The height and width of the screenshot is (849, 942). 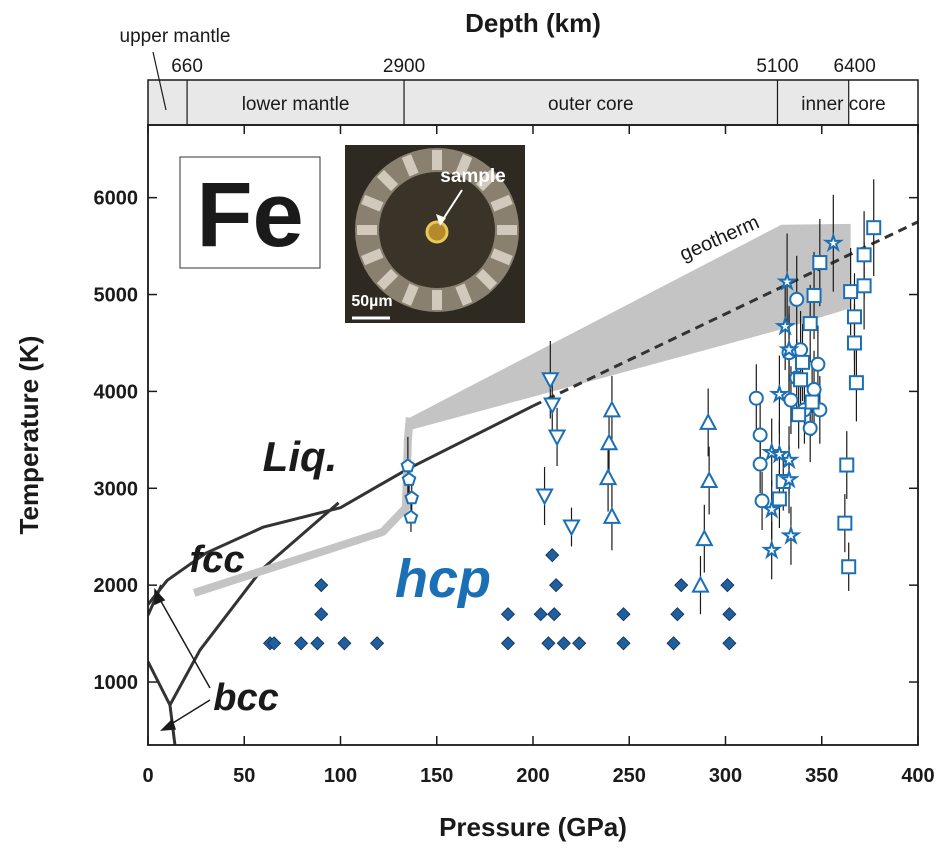 What do you see at coordinates (533, 23) in the screenshot?
I see `x2-axis-label: Depth (km)` at bounding box center [533, 23].